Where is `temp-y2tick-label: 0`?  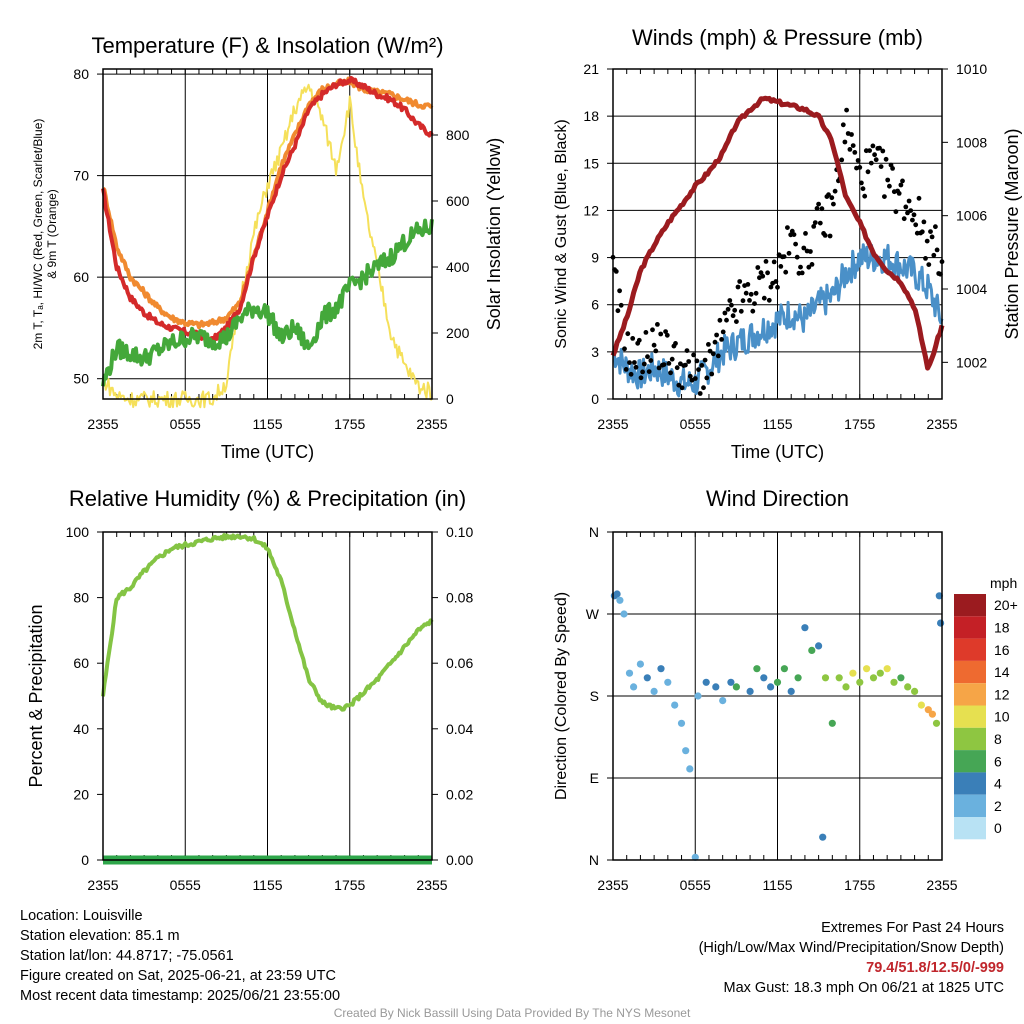 temp-y2tick-label: 0 is located at coordinates (450, 399).